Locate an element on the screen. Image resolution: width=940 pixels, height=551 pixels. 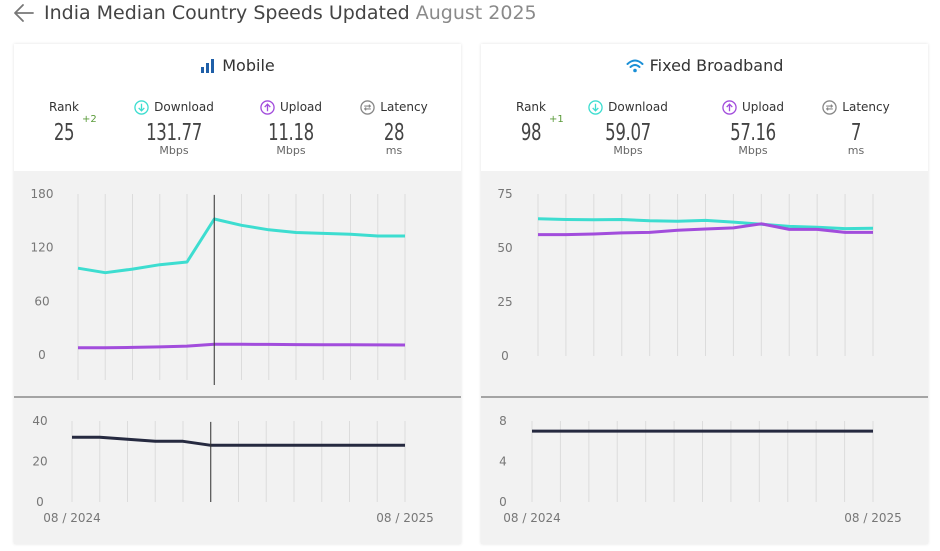
mobile-upload: Upload 11.18 Mbps is located at coordinates (291, 127).